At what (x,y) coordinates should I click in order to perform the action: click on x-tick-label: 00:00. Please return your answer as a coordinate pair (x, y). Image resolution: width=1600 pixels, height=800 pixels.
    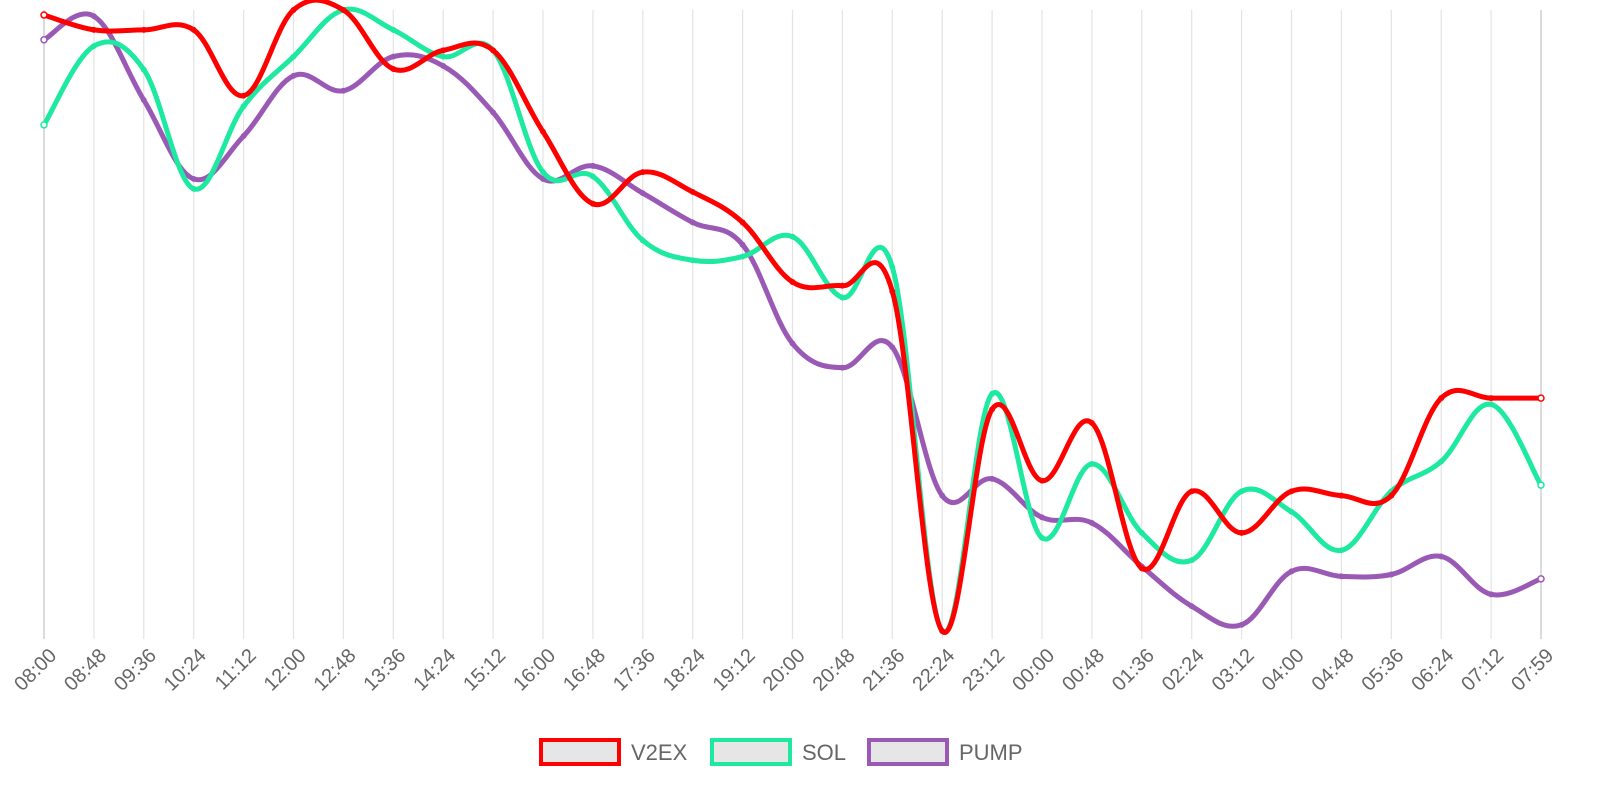
    Looking at the image, I should click on (1033, 670).